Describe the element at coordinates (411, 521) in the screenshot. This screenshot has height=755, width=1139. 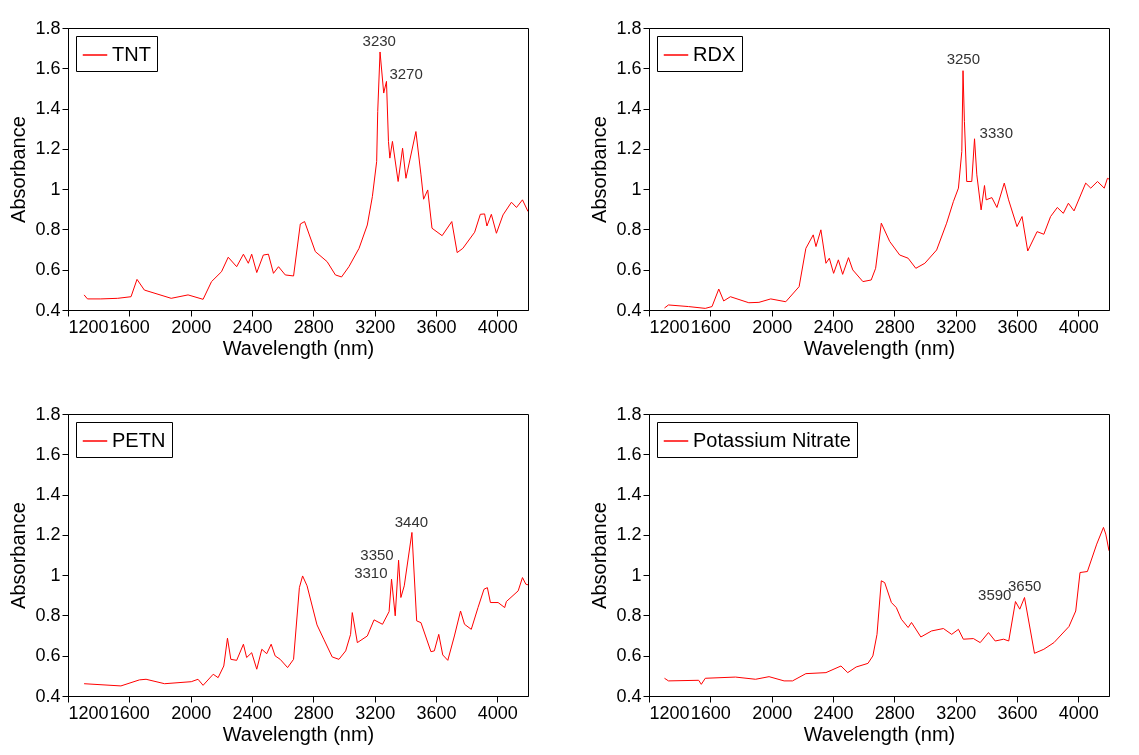
I see `annotation: 3440` at that location.